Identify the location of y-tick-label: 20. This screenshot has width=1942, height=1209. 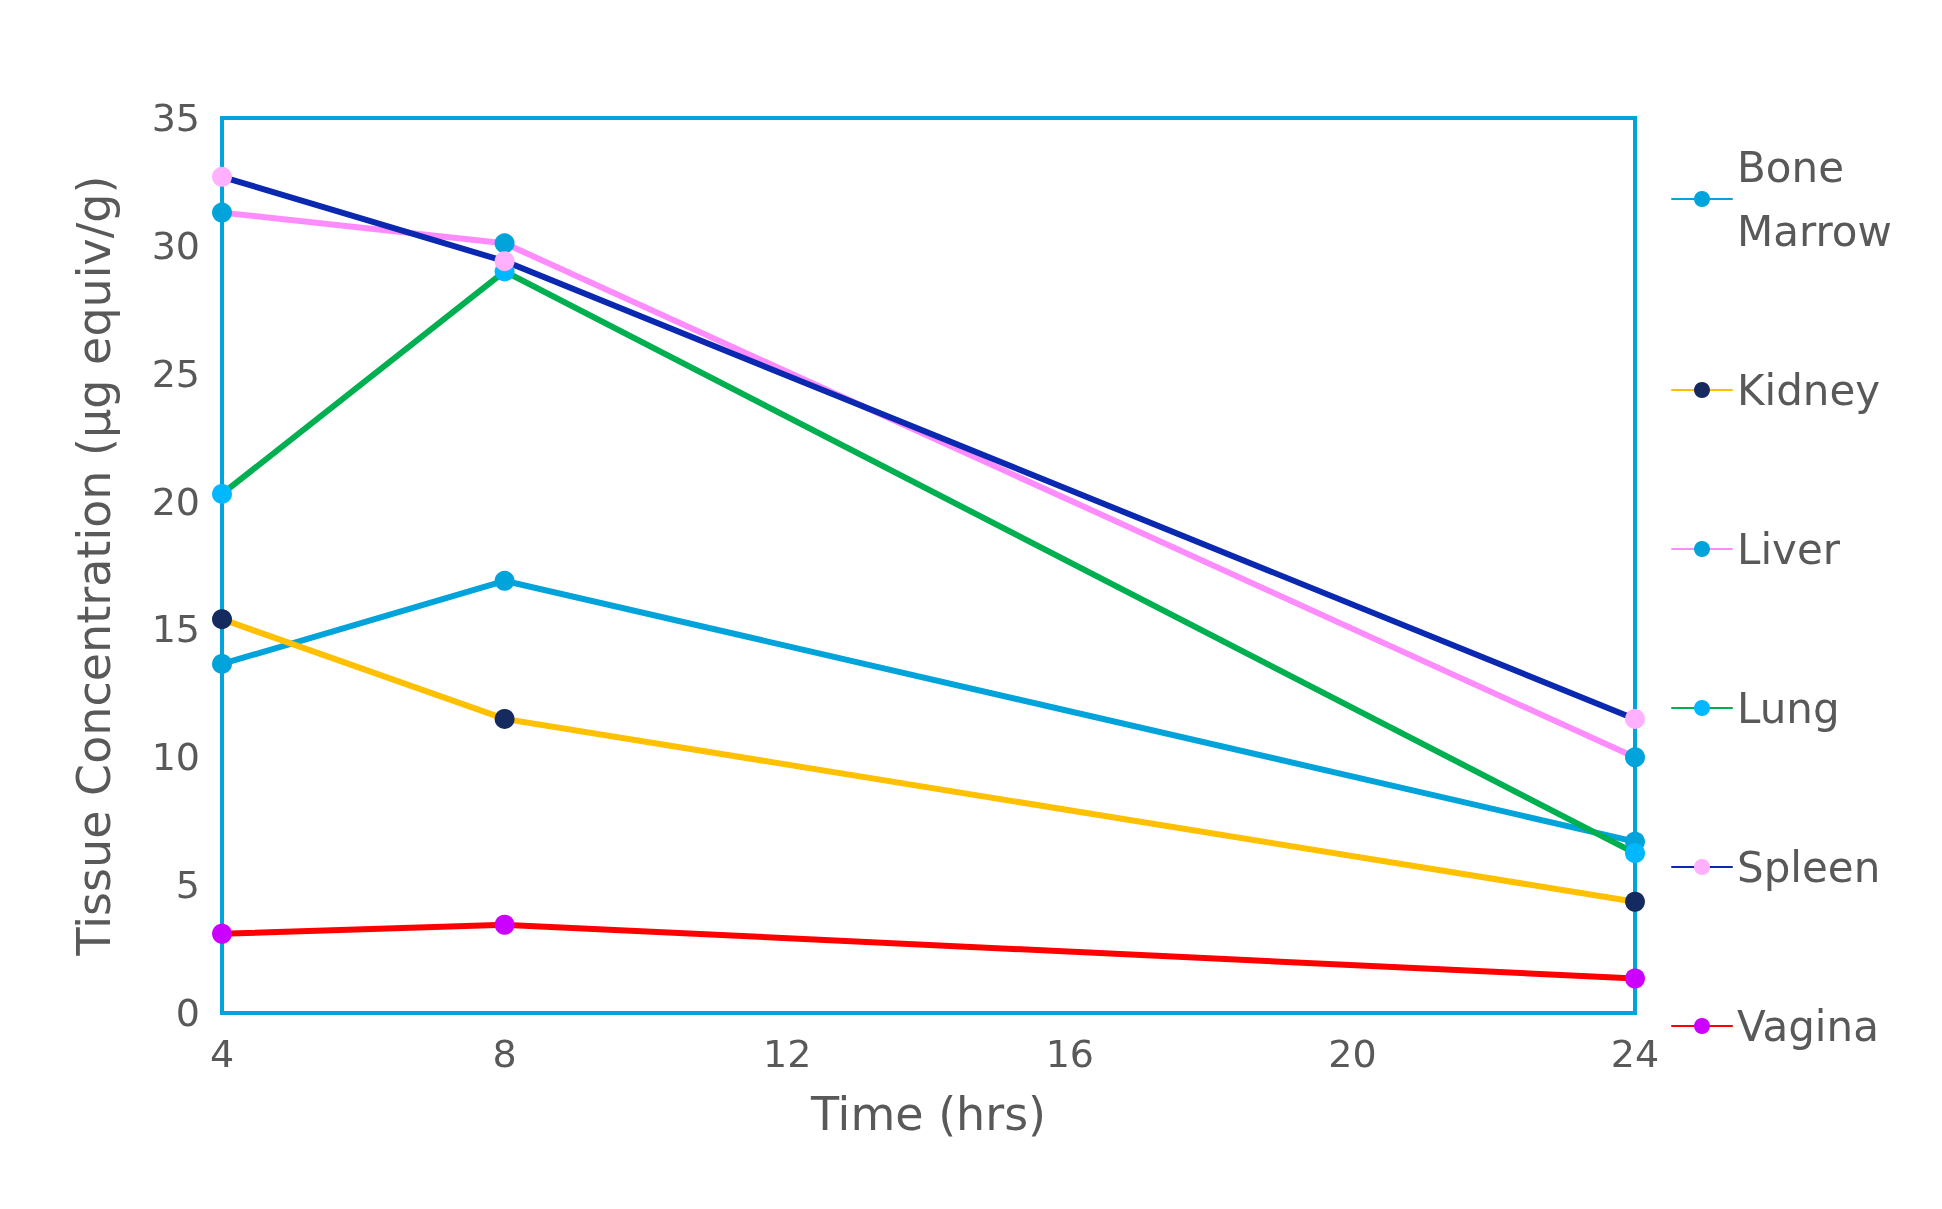
(175, 501).